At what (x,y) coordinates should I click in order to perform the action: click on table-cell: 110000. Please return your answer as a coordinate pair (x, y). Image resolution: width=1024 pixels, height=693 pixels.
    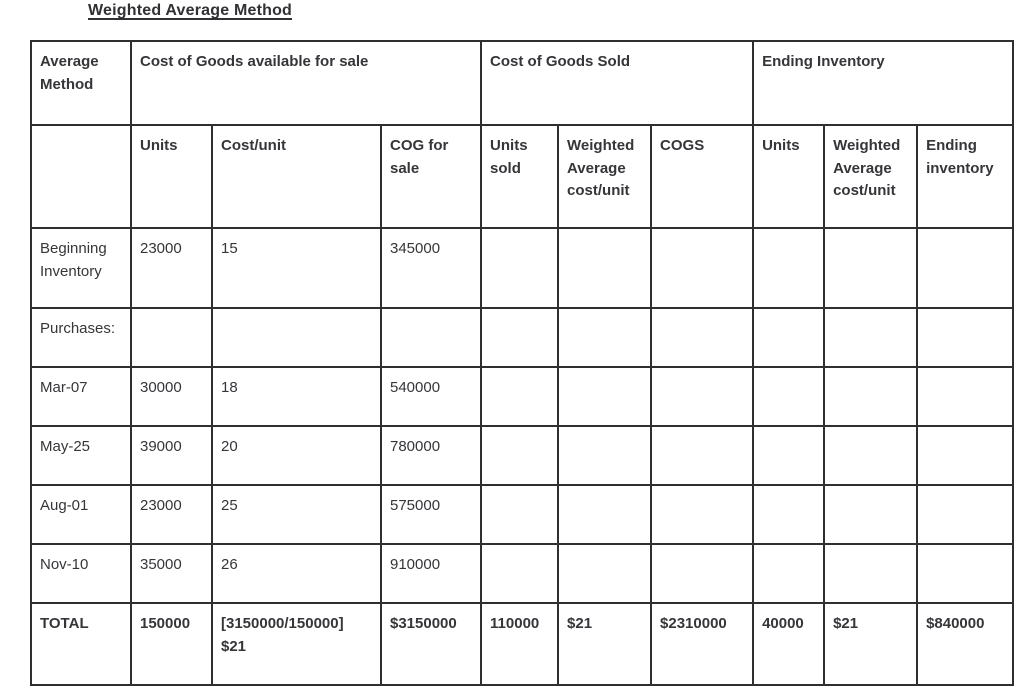
    Looking at the image, I should click on (520, 644).